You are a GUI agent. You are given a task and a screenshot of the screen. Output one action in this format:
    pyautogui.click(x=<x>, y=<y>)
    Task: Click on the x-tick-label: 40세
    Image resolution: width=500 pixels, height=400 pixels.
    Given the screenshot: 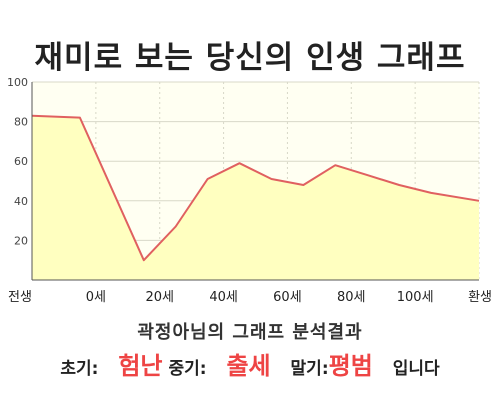 What is the action you would take?
    pyautogui.click(x=223, y=297)
    